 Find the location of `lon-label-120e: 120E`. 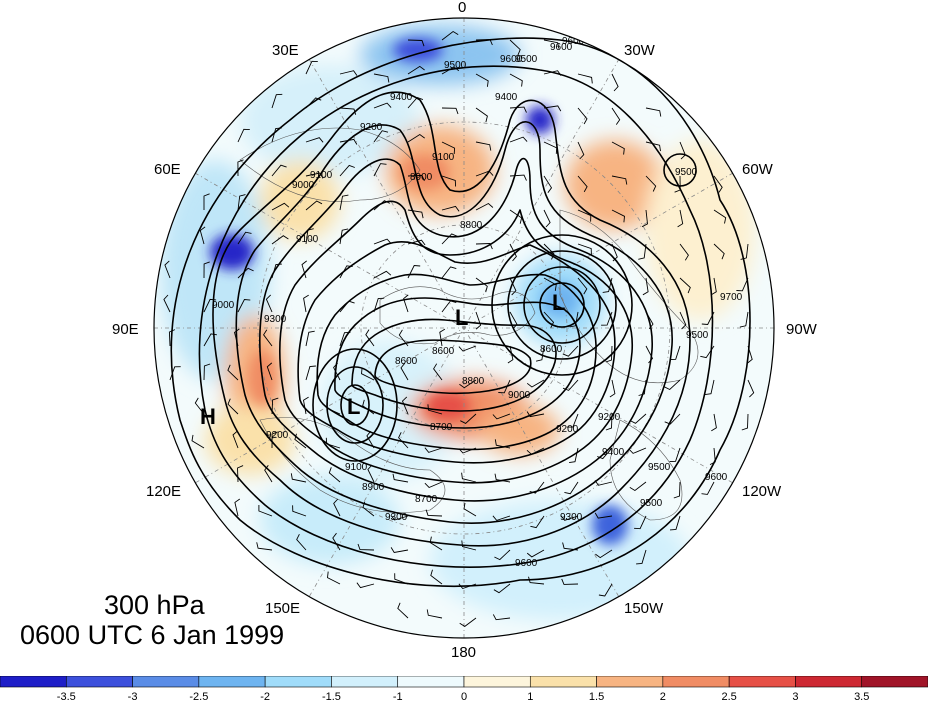

lon-label-120e: 120E is located at coordinates (163, 491).